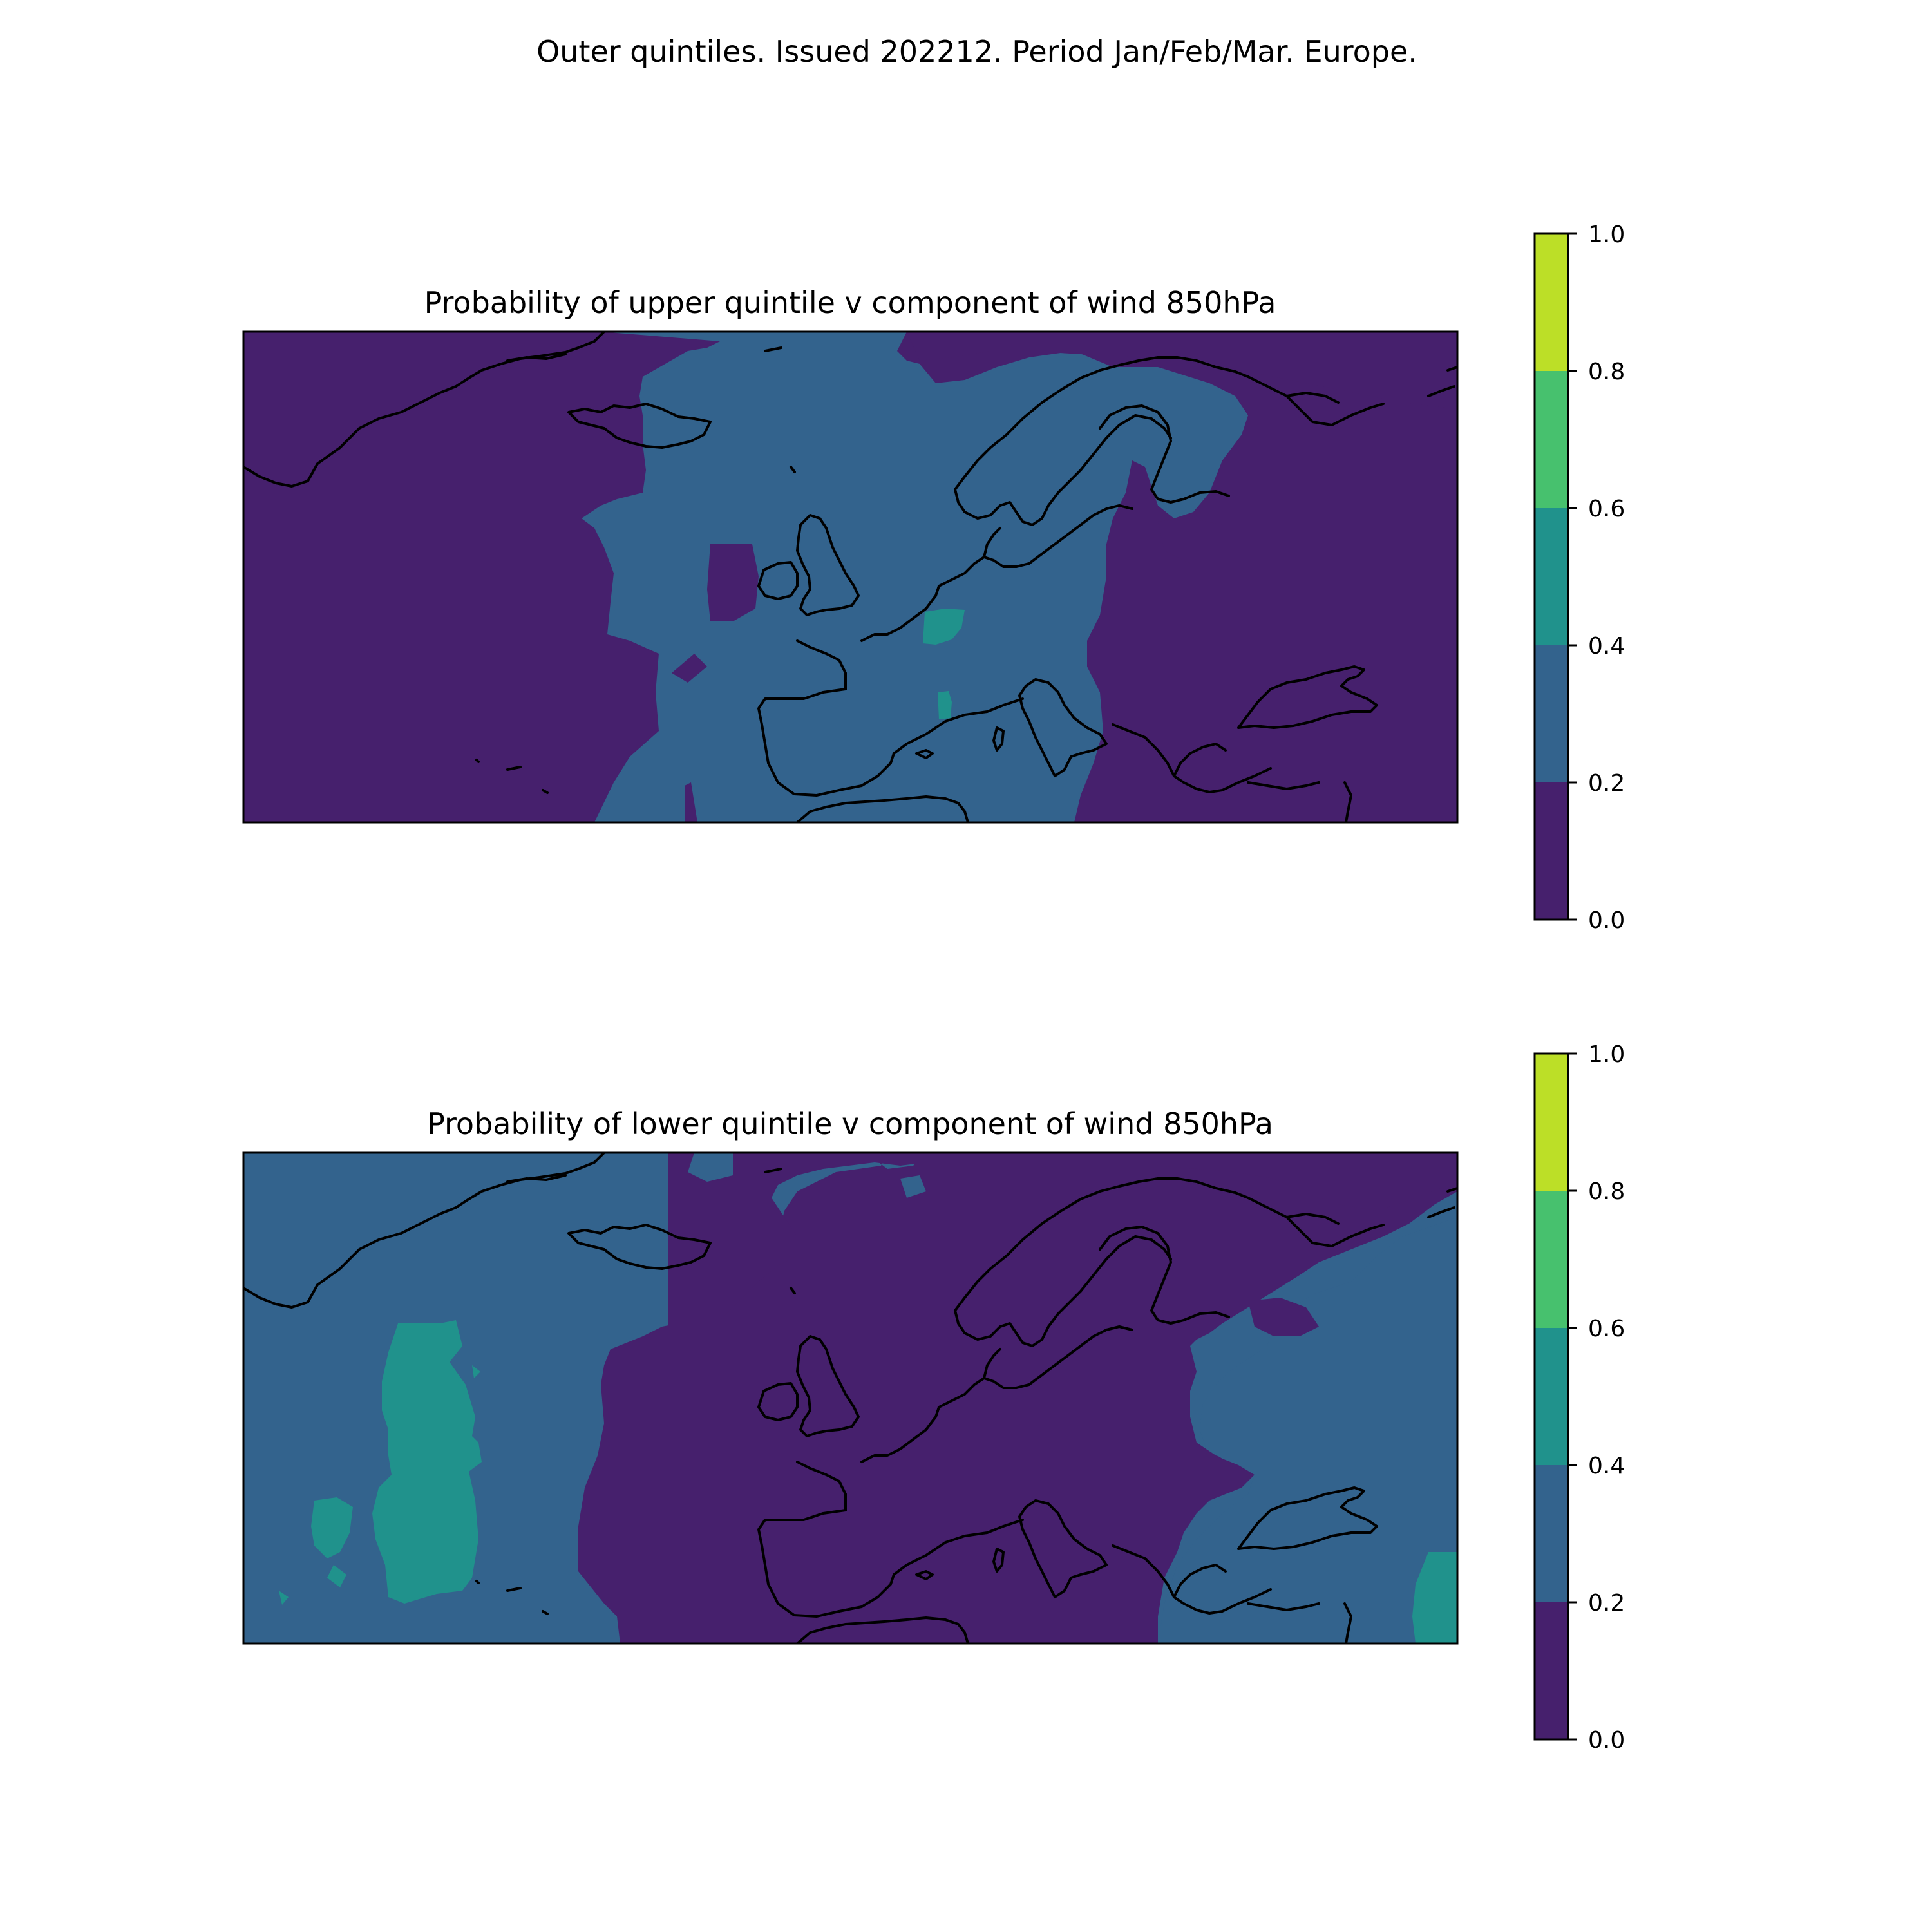  I want to click on upper-region-gulf-lion-spot, so click(945, 705).